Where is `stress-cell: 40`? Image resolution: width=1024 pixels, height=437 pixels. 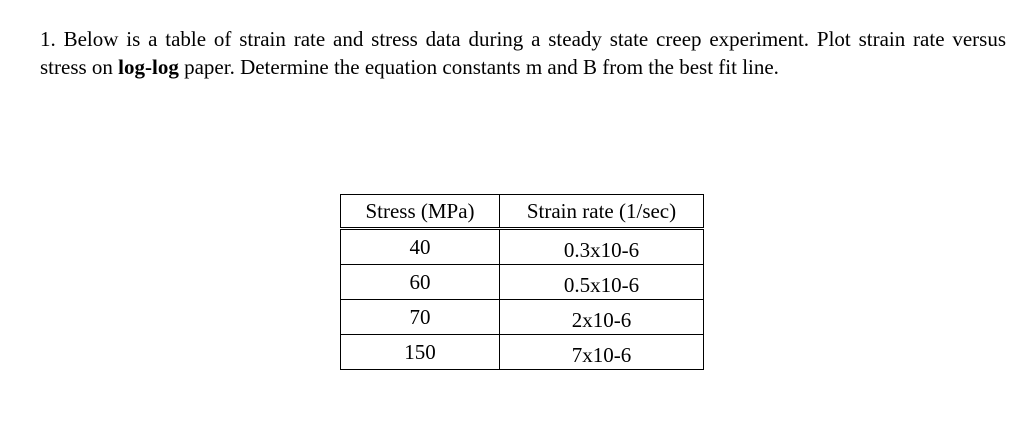 stress-cell: 40 is located at coordinates (420, 246).